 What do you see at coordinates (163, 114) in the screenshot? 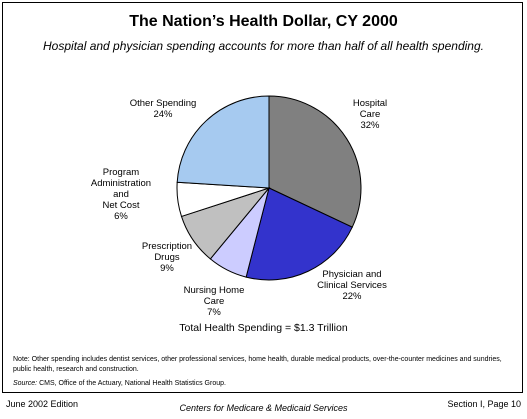
I see `slice-label-line: 24%` at bounding box center [163, 114].